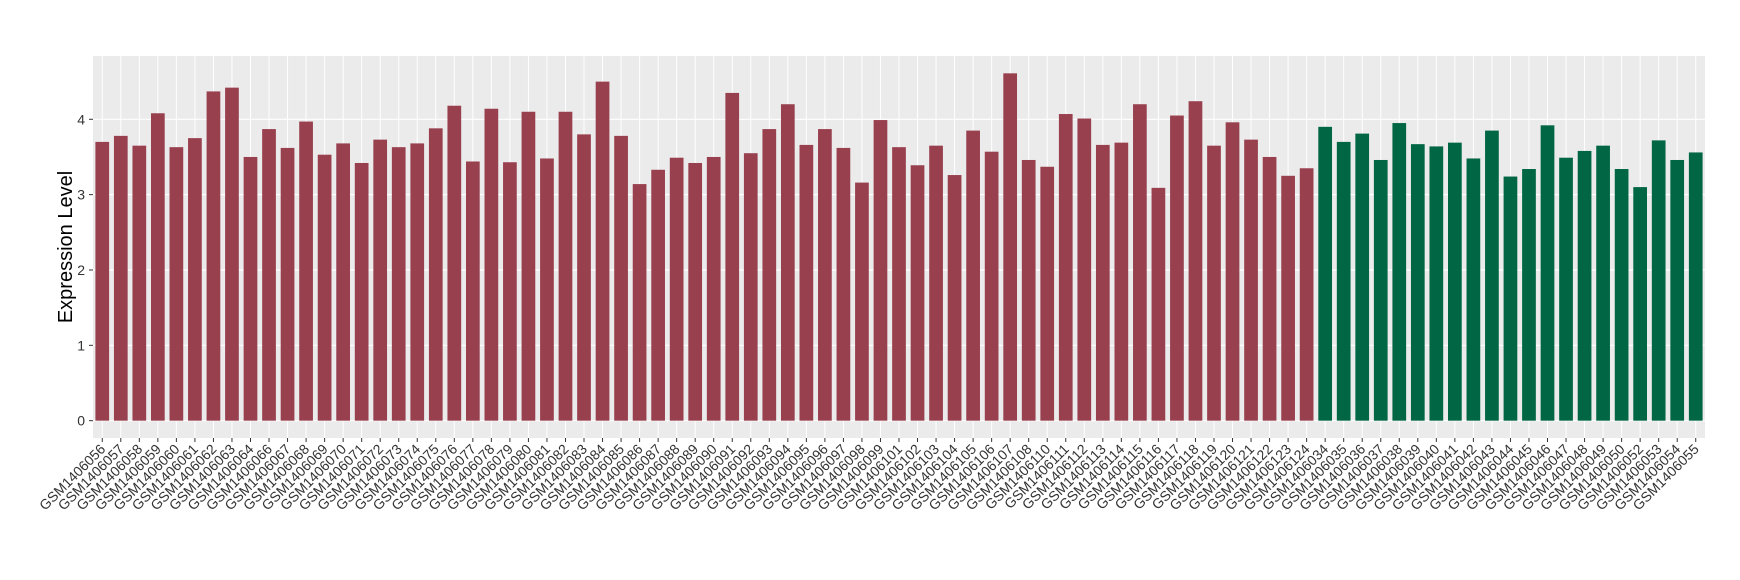 This screenshot has width=1740, height=580. I want to click on y-tick-label: 2, so click(81, 270).